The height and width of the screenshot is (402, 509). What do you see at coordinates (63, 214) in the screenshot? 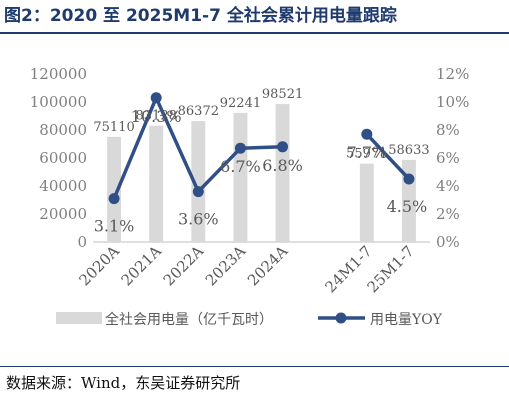
I see `y-left-tick-label: 20000` at bounding box center [63, 214].